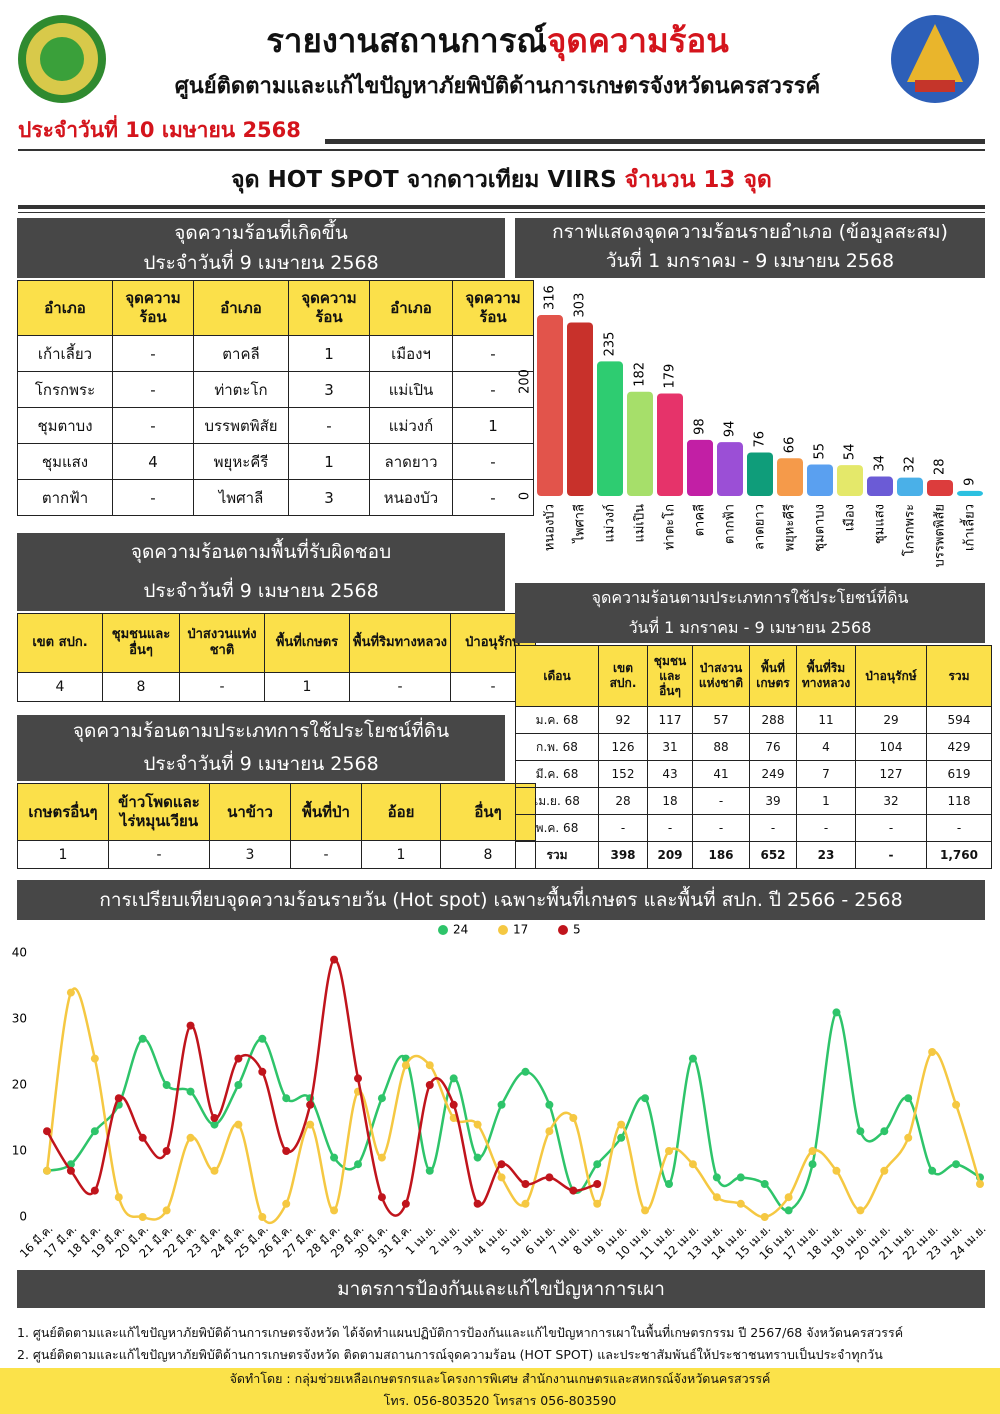  What do you see at coordinates (753, 855) in the screenshot?
I see `row: รวม 398 209 186 652 23-1,760` at bounding box center [753, 855].